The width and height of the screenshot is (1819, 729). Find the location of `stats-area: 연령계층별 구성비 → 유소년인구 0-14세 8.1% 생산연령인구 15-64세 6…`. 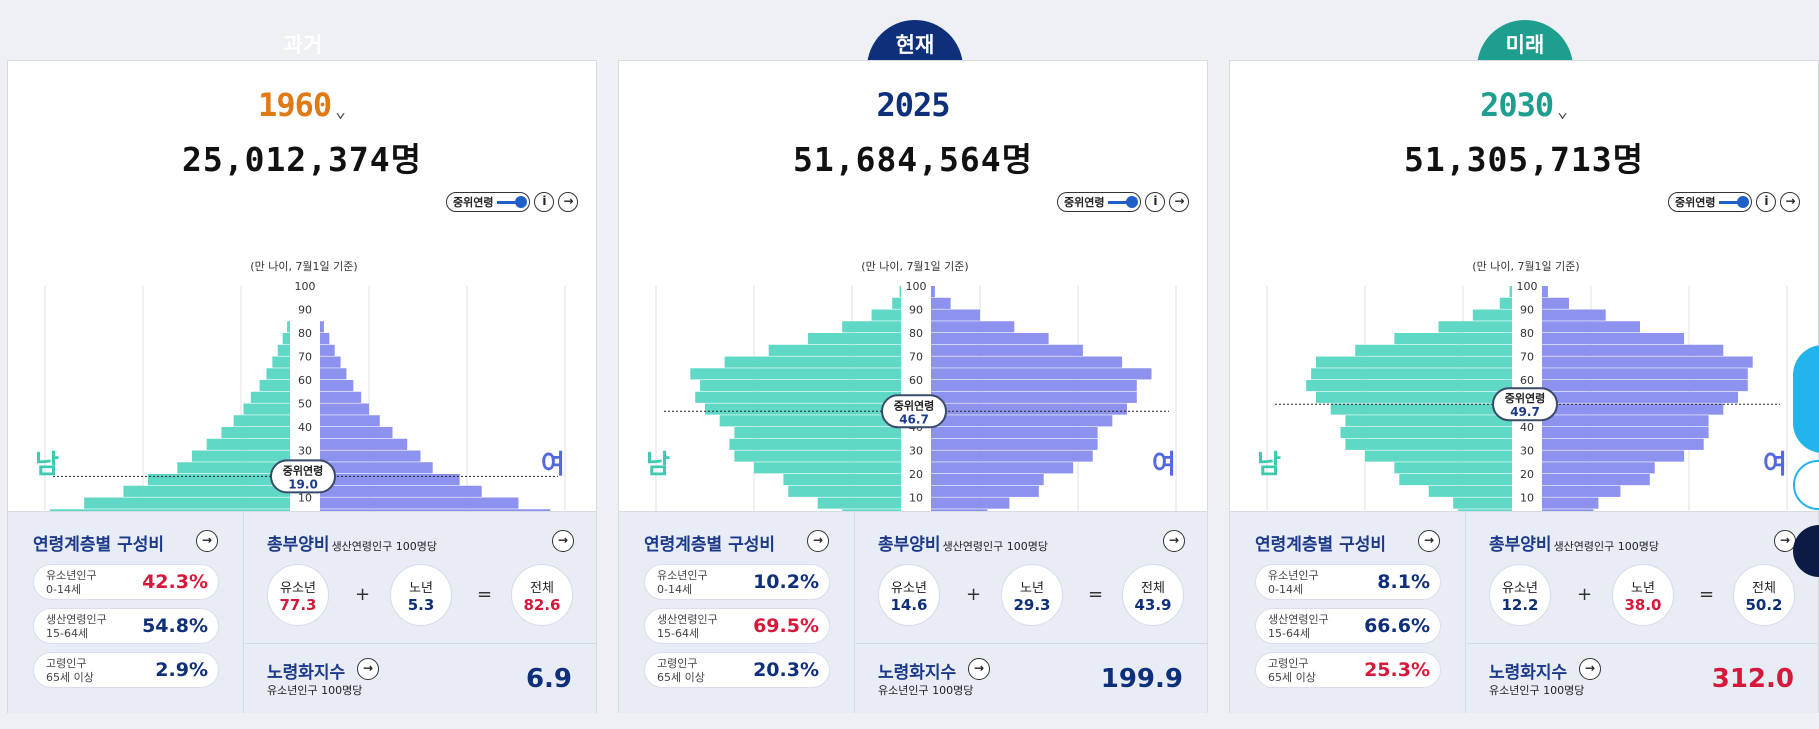

stats-area: 연령계층별 구성비 → 유소년인구 0-14세 8.1% 생산연령인구 15-64세 6… is located at coordinates (1524, 612).